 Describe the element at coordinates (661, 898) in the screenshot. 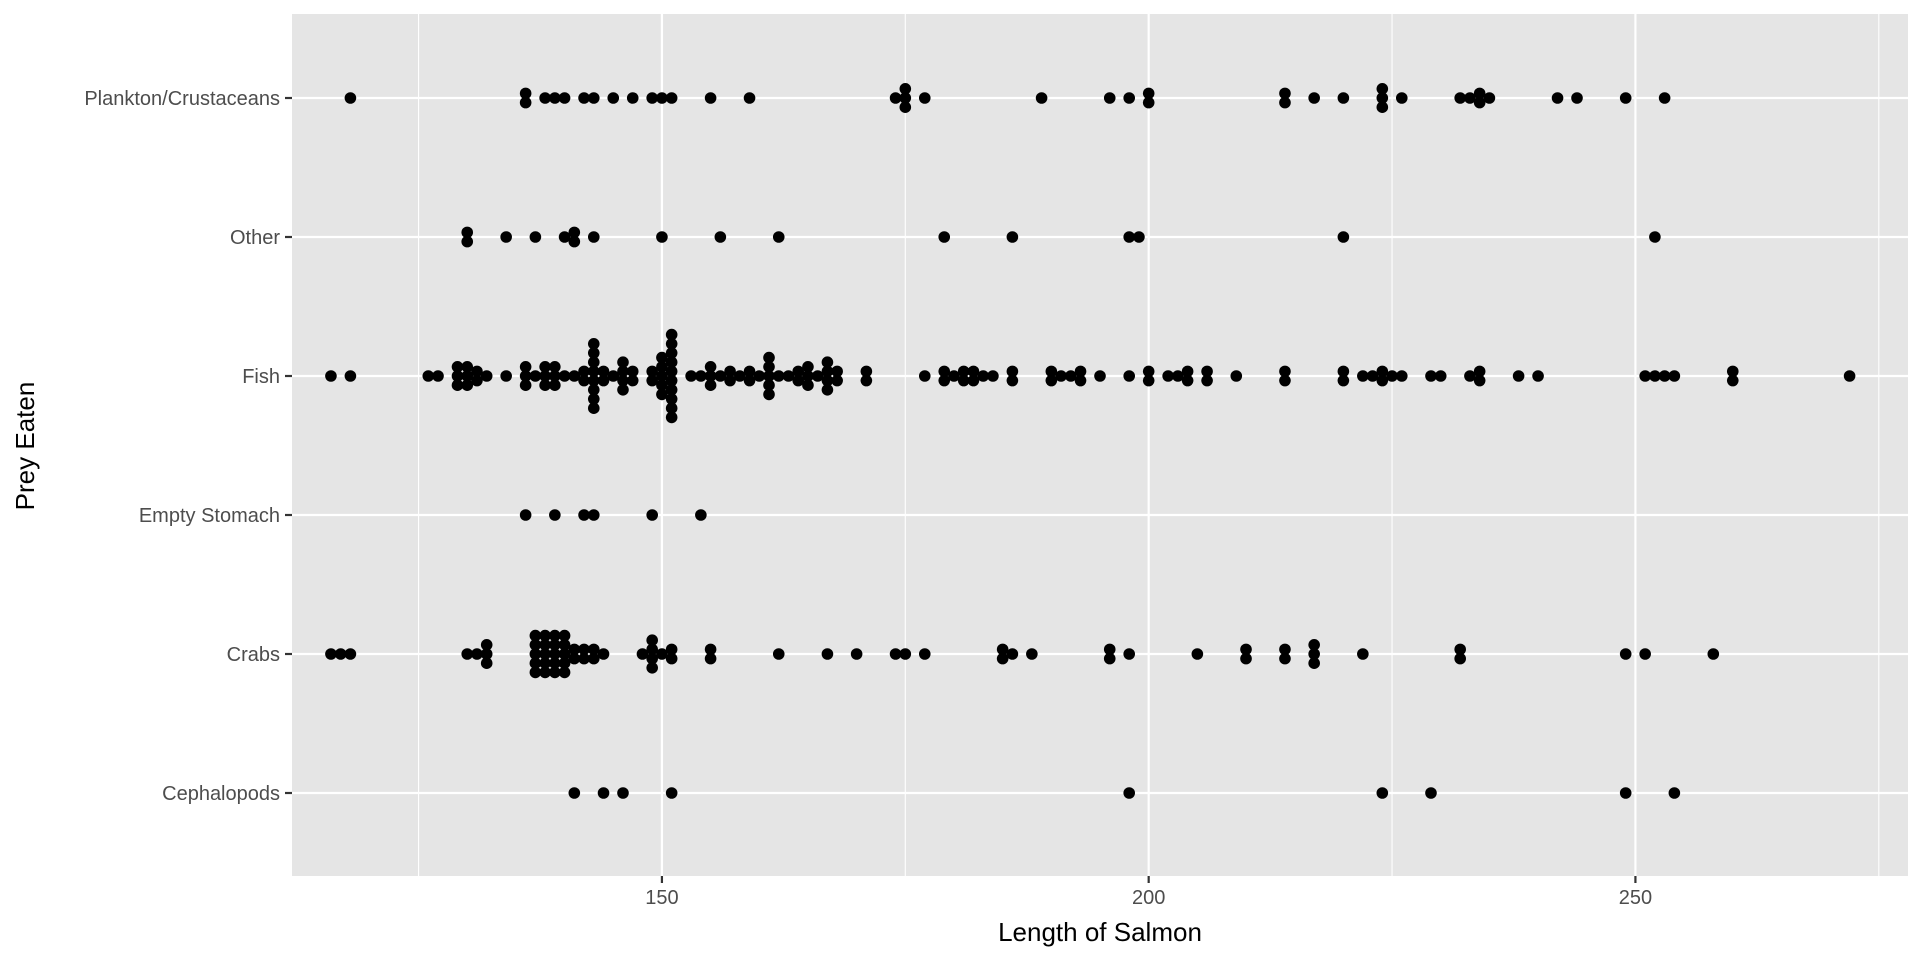

I see `x-tick-label: 150` at that location.